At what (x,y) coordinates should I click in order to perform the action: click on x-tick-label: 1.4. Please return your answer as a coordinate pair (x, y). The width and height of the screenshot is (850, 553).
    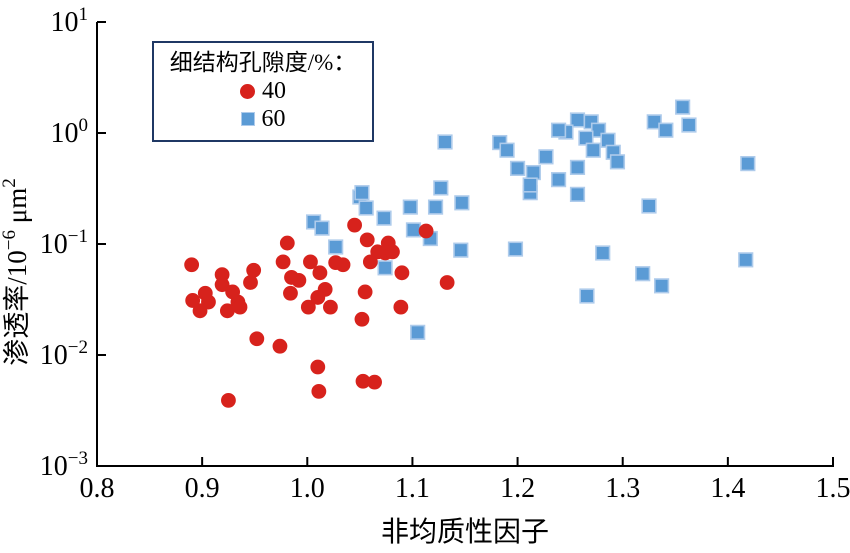
    Looking at the image, I should click on (727, 488).